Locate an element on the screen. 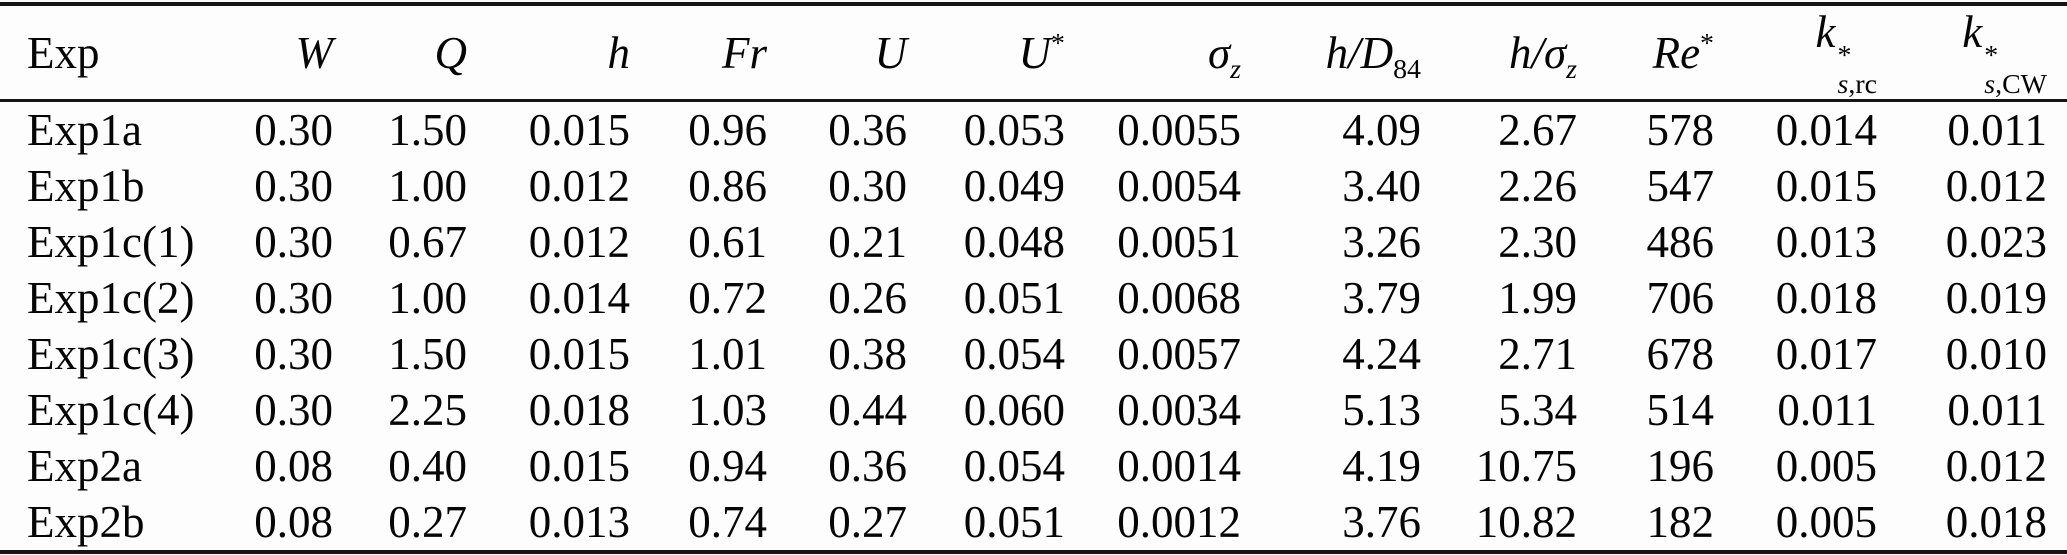  row-label: Exp1c(3) is located at coordinates (111, 354).